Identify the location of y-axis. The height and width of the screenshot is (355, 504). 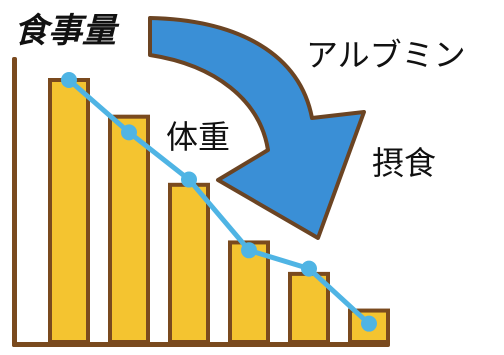
(14, 202).